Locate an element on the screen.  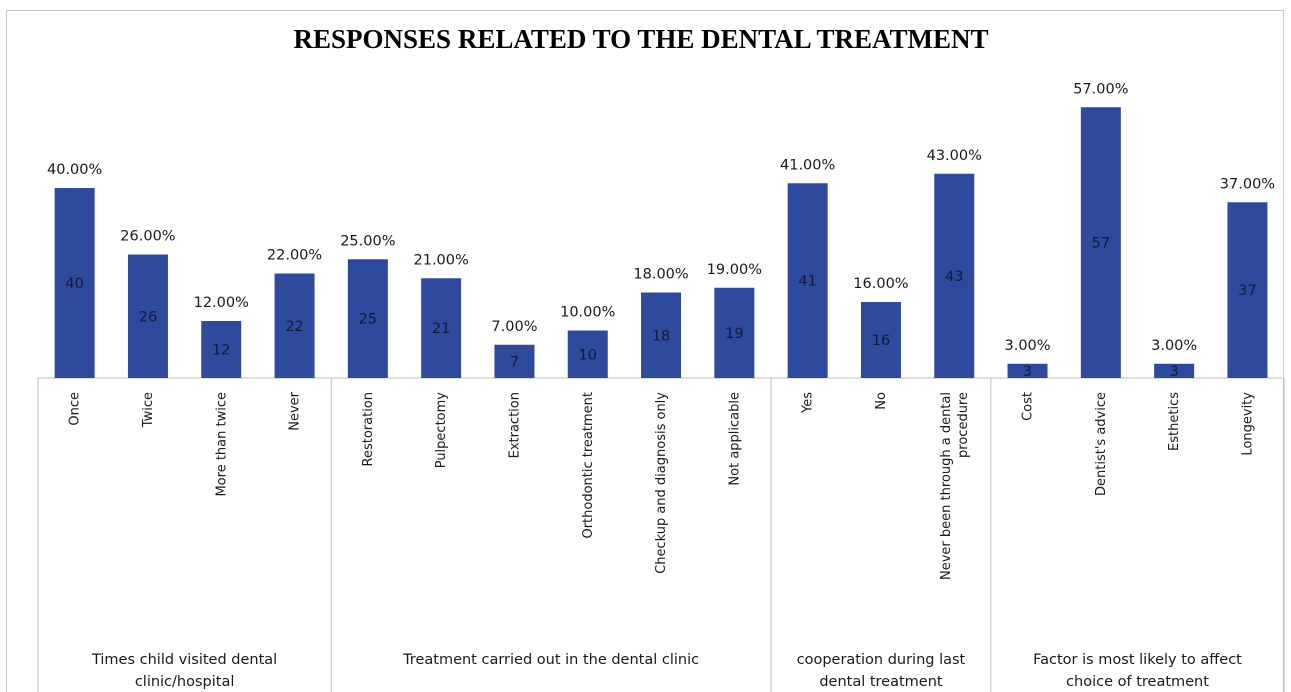
bar-value-label: 16 is located at coordinates (881, 341).